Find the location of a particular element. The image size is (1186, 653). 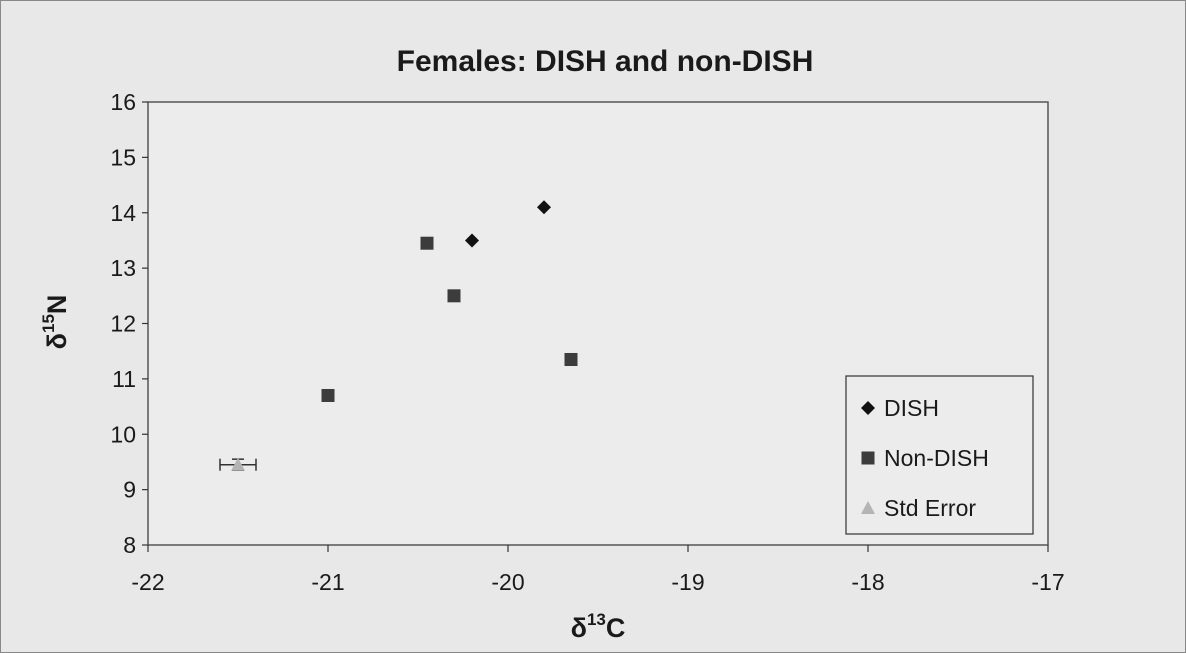

x-tick-label: -20 is located at coordinates (507, 582).